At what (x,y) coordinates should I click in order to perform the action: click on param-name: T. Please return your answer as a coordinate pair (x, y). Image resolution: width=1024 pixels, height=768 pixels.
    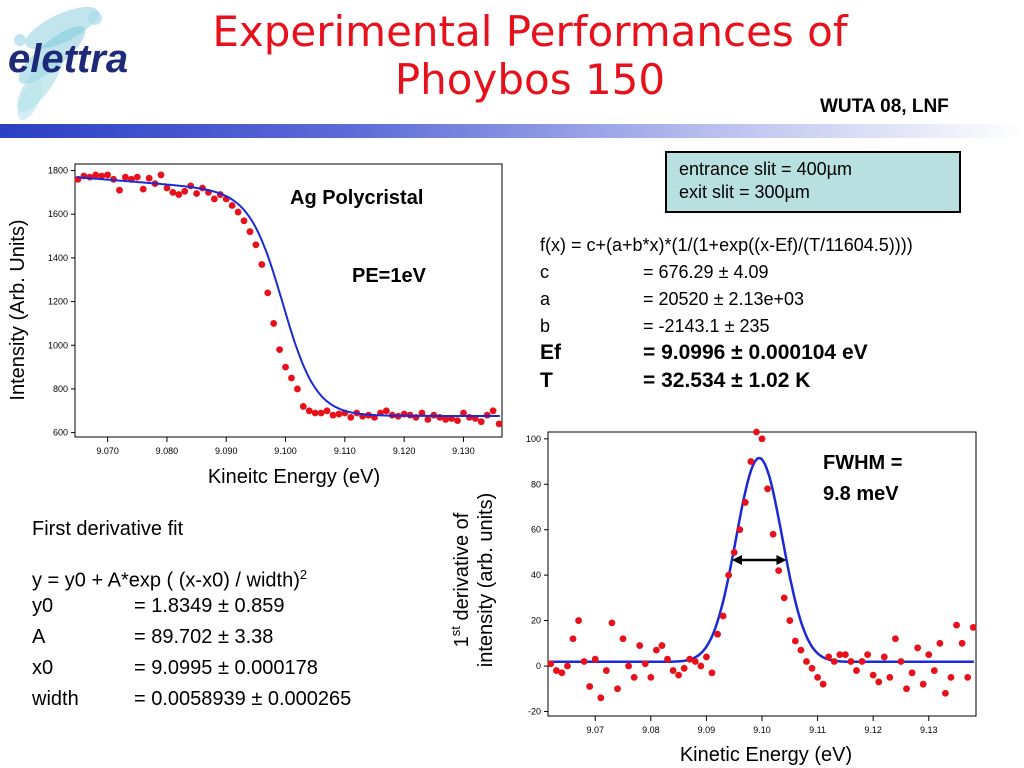
    Looking at the image, I should click on (546, 380).